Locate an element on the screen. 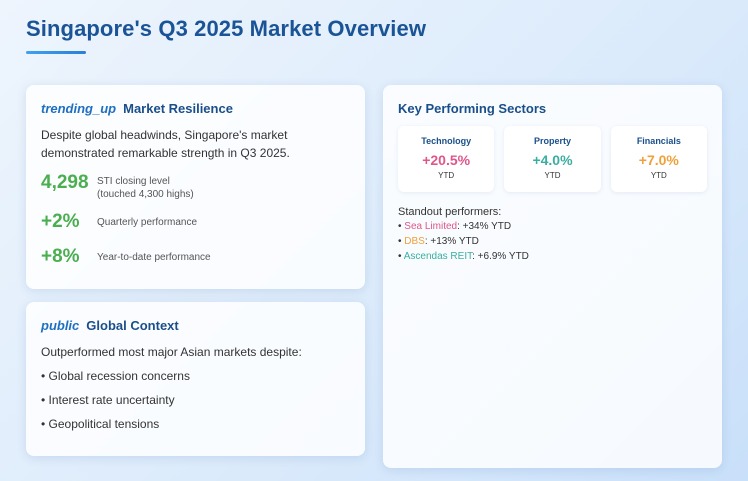 This screenshot has width=748, height=481. market-resilience-heading: trending_up Market Resilience is located at coordinates (195, 108).